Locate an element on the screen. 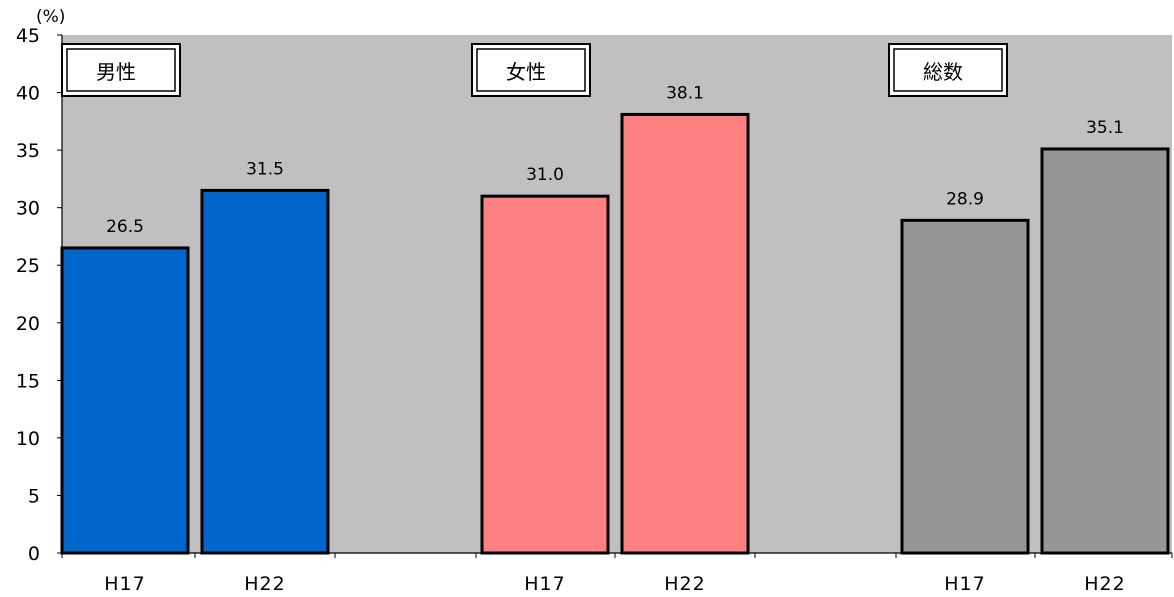 The height and width of the screenshot is (597, 1174). data-label: 31.0 is located at coordinates (545, 175).